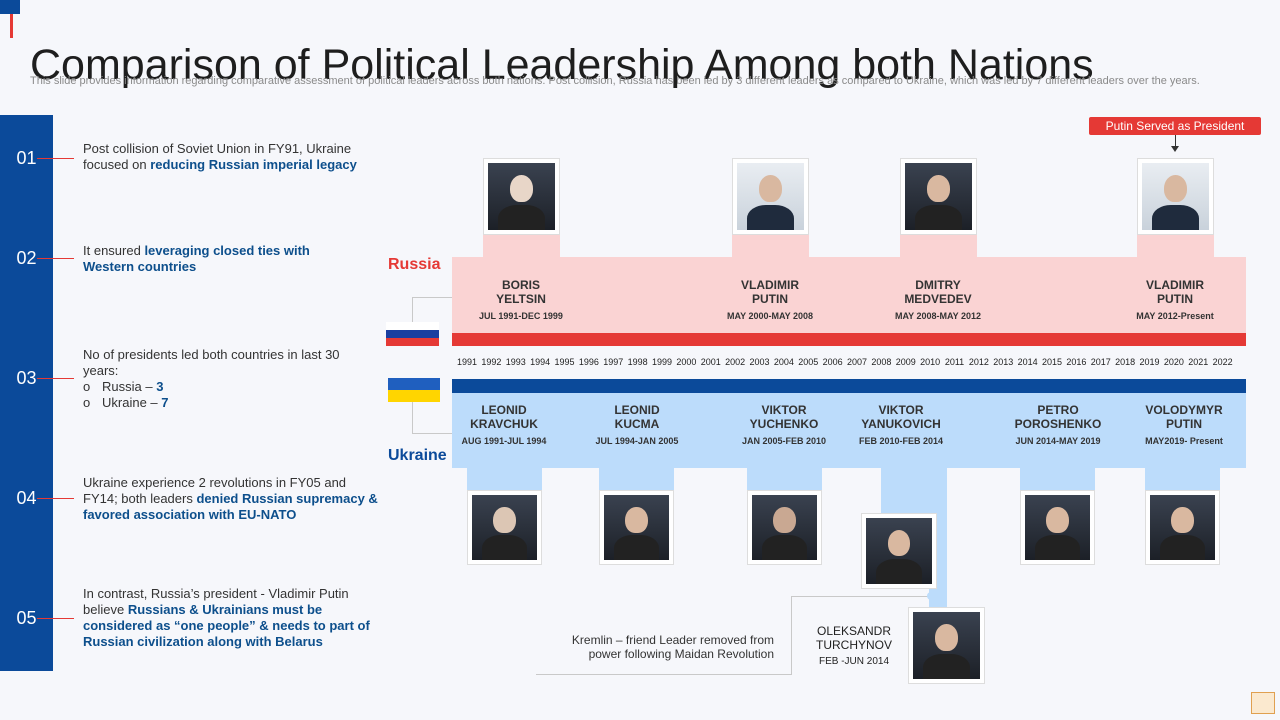  Describe the element at coordinates (417, 455) in the screenshot. I see `ukraine-label: Ukraine` at that location.